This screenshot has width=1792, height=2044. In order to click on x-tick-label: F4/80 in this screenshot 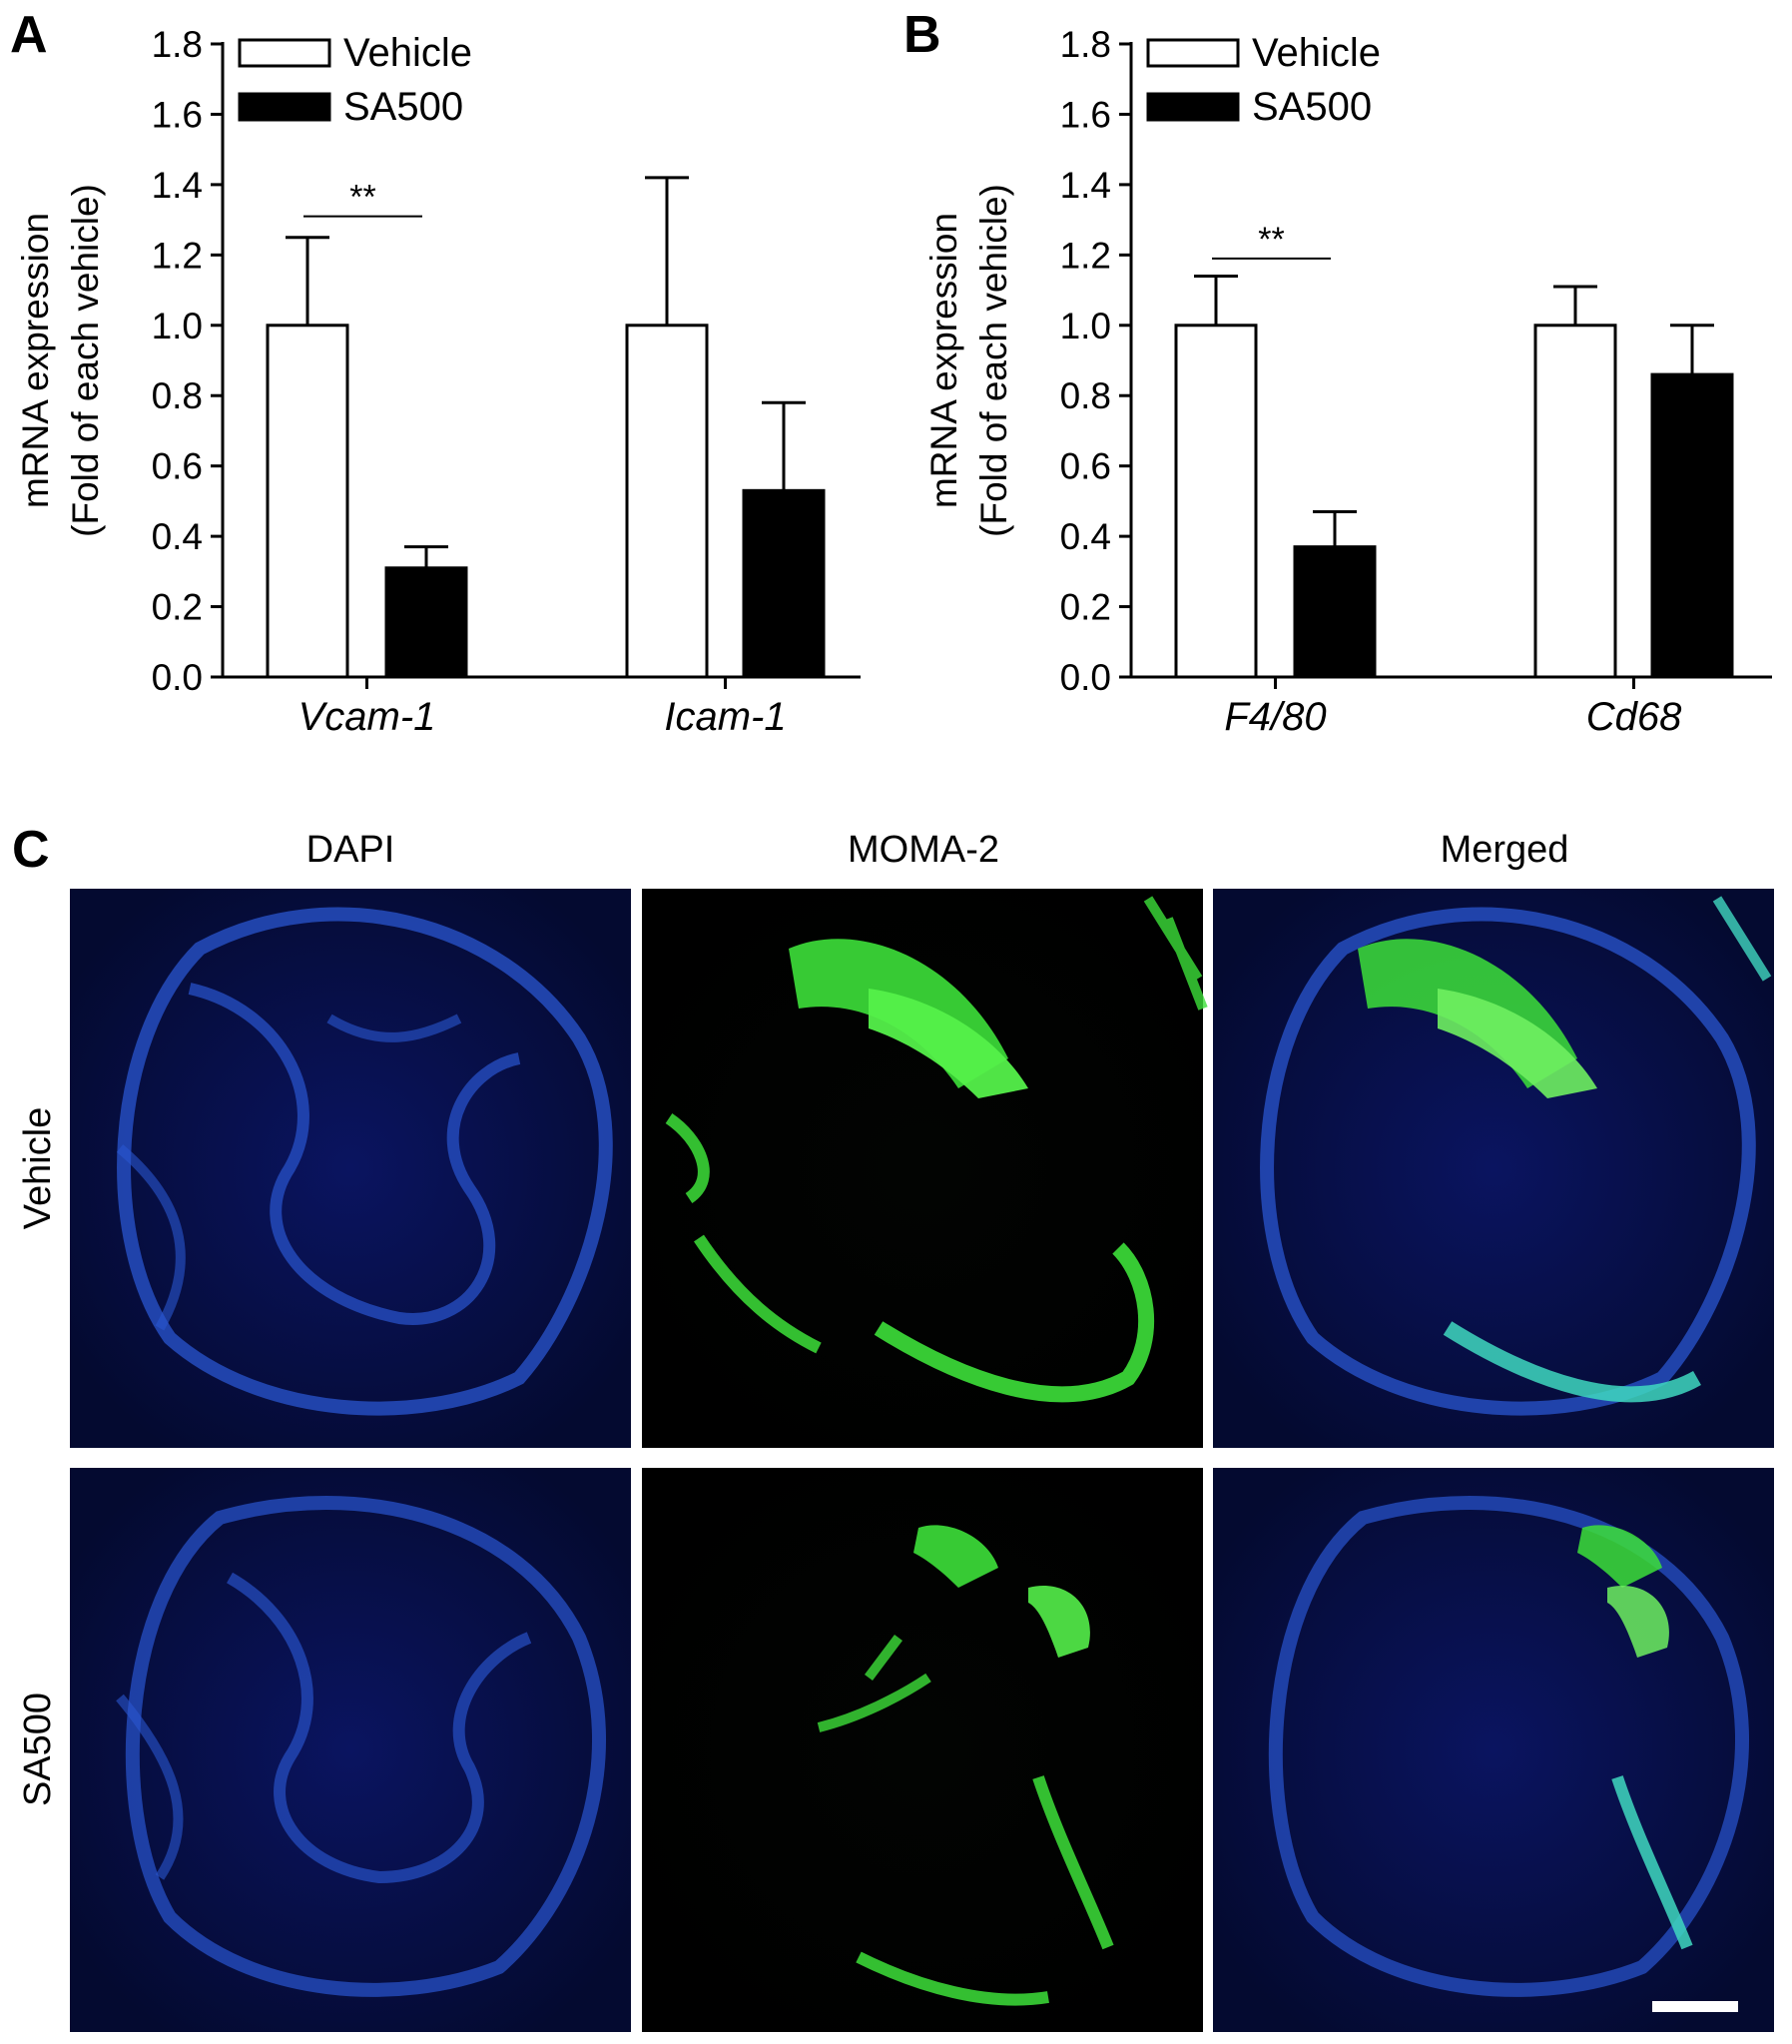, I will do `click(1275, 717)`.